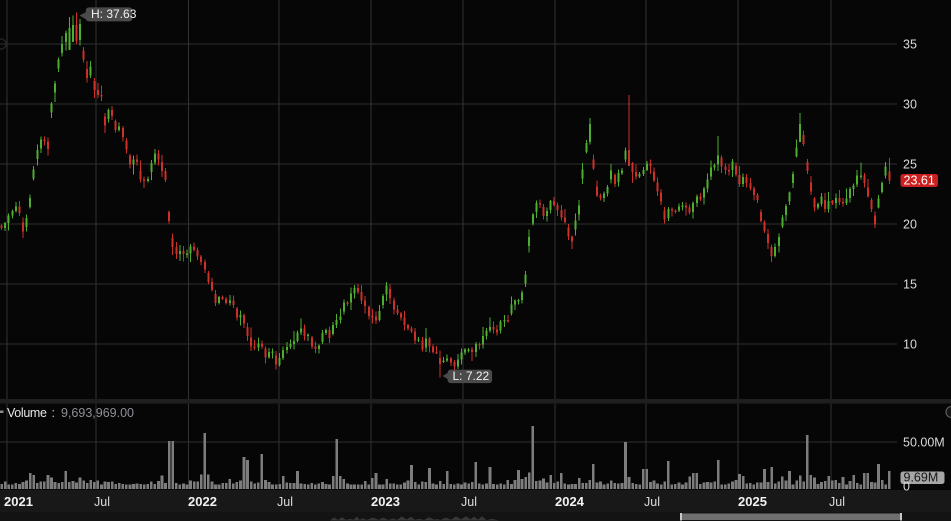  What do you see at coordinates (910, 225) in the screenshot?
I see `svg-text: 20` at bounding box center [910, 225].